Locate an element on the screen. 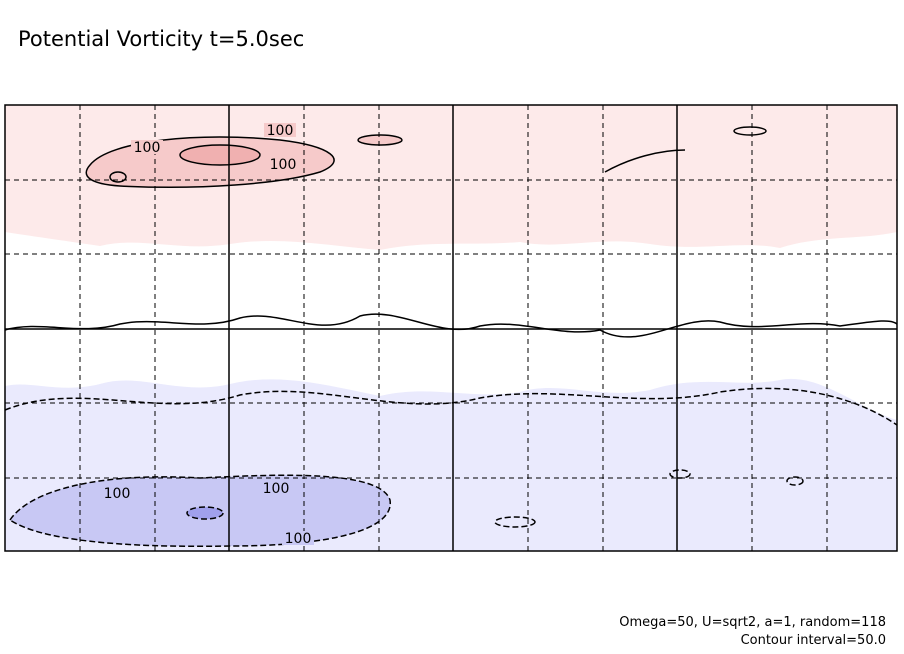 The image size is (904, 654). caption-line: Contour interval=50.0 is located at coordinates (813, 640).